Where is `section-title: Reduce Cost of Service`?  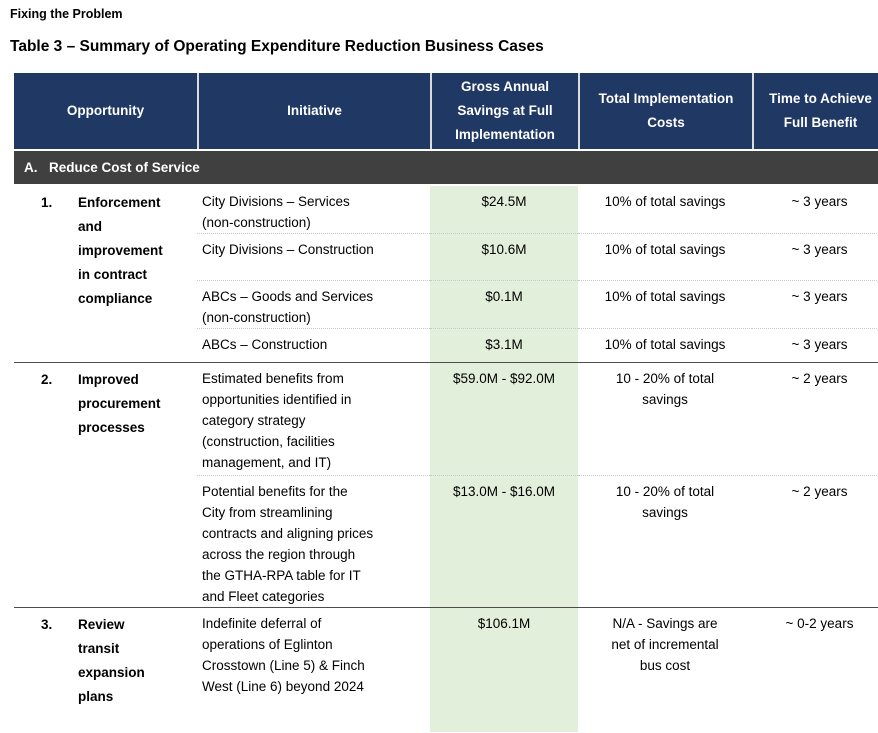 section-title: Reduce Cost of Service is located at coordinates (124, 167).